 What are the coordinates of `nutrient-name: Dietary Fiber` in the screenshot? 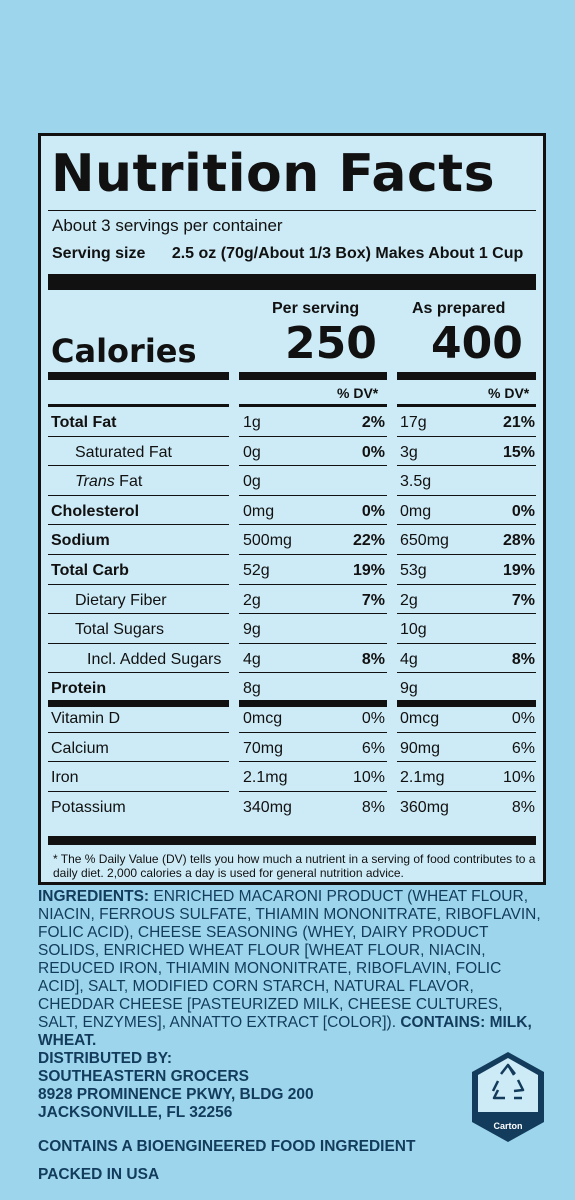 It's located at (121, 600).